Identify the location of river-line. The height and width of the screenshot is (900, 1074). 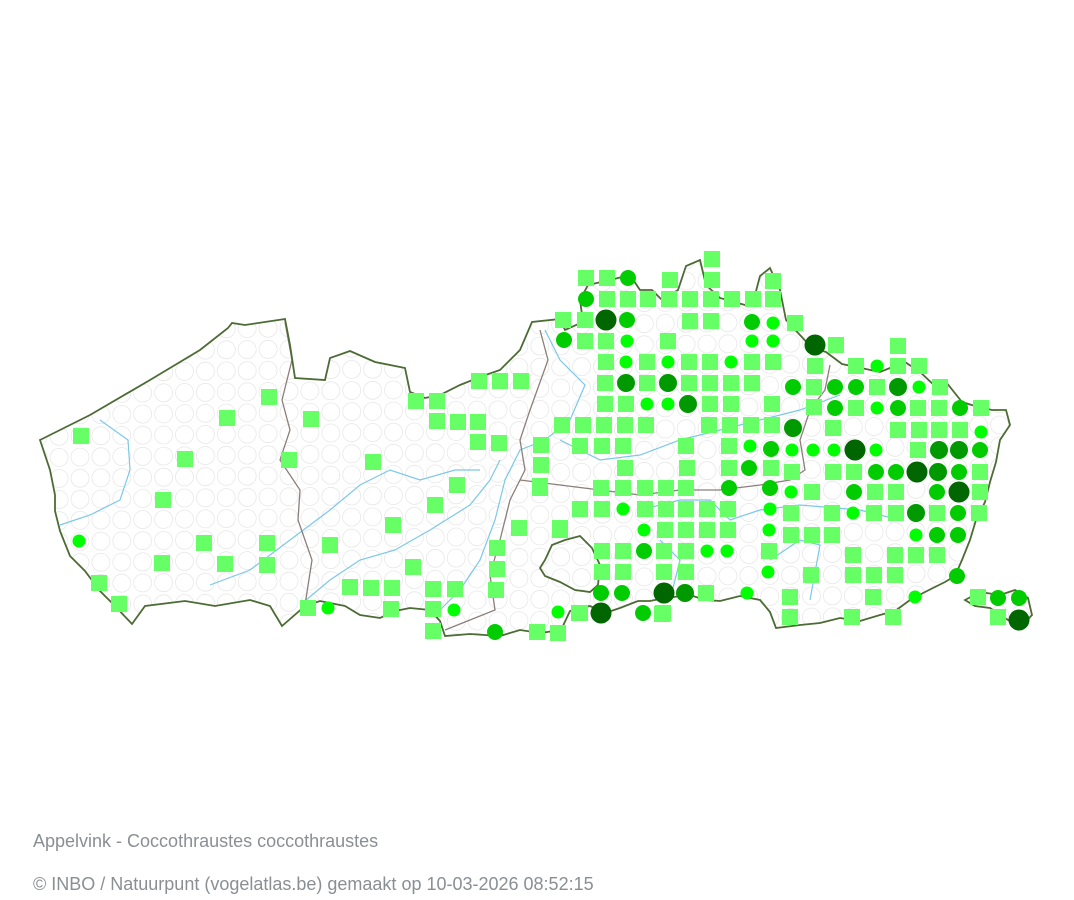
(95, 472).